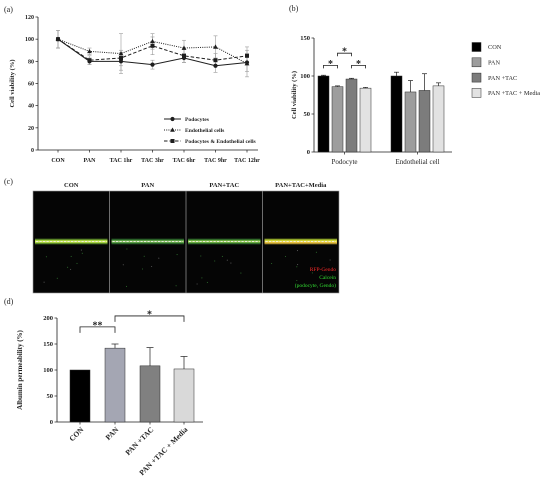 Image resolution: width=550 pixels, height=484 pixels. Describe the element at coordinates (147, 185) in the screenshot. I see `micrograph-label: PAN` at that location.